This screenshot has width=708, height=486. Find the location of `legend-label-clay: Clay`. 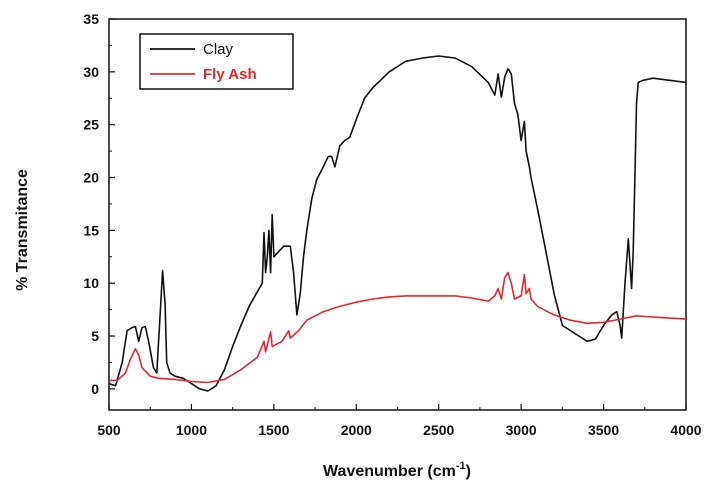

legend-label-clay: Clay is located at coordinates (218, 49).